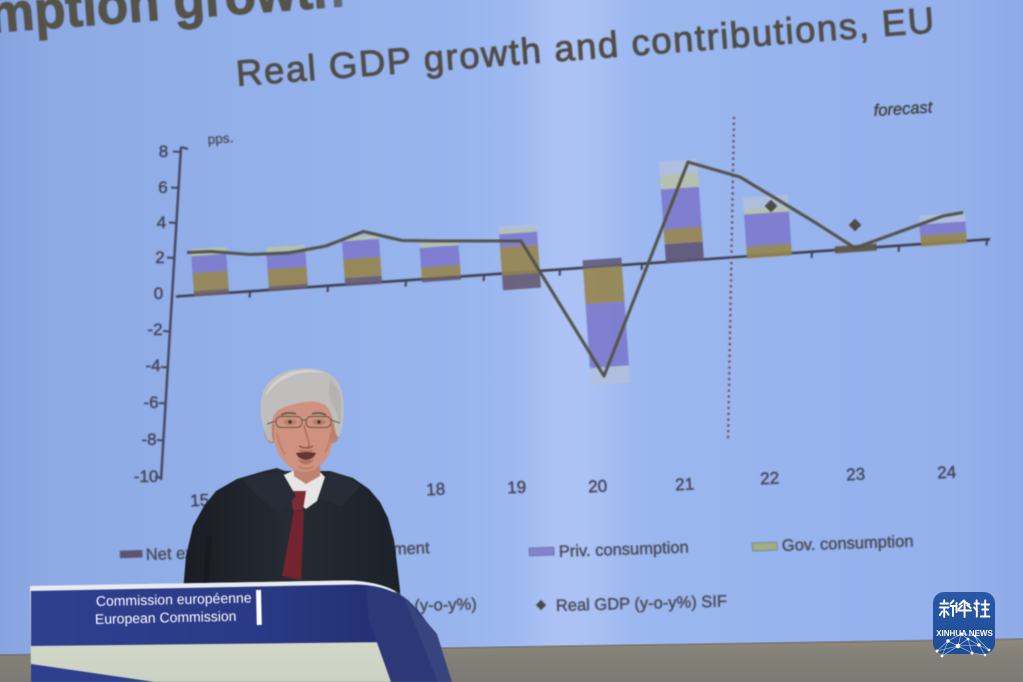 This screenshot has width=1023, height=682. What do you see at coordinates (964, 633) in the screenshot?
I see `svg-text: XINHUA NEWS` at bounding box center [964, 633].